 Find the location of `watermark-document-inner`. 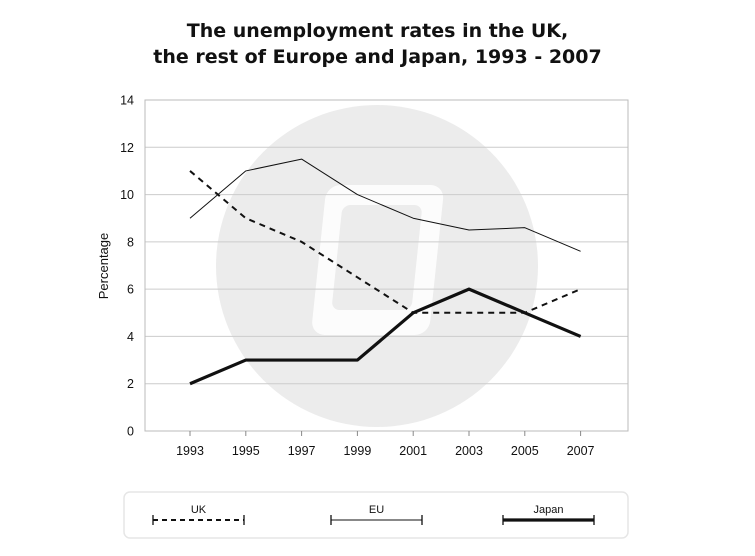

watermark-document-inner is located at coordinates (377, 257).